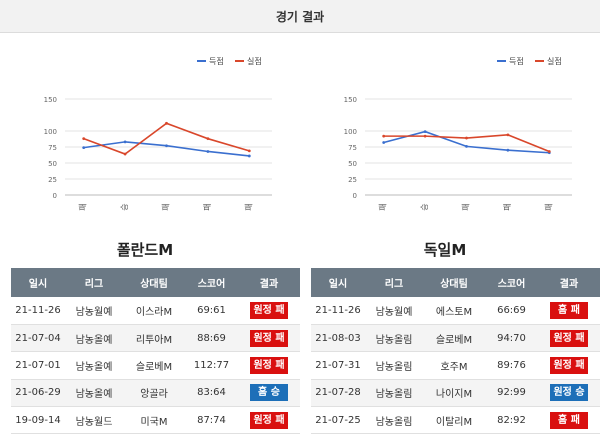 The width and height of the screenshot is (600, 437). Describe the element at coordinates (211, 338) in the screenshot. I see `score-cell: 88:69` at that location.